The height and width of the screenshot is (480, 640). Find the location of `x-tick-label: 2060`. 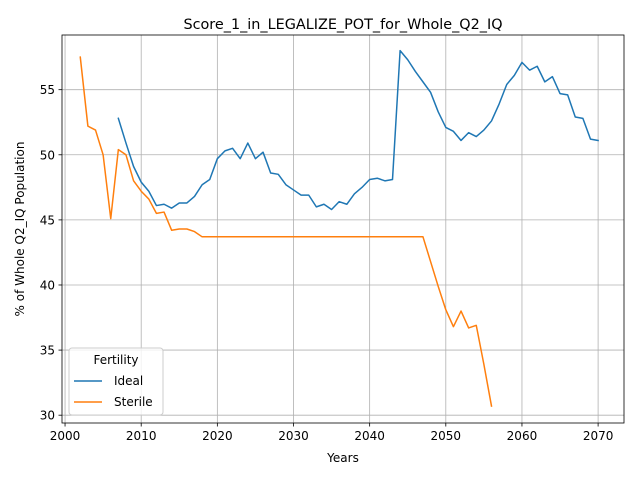

x-tick-label: 2060 is located at coordinates (522, 436).